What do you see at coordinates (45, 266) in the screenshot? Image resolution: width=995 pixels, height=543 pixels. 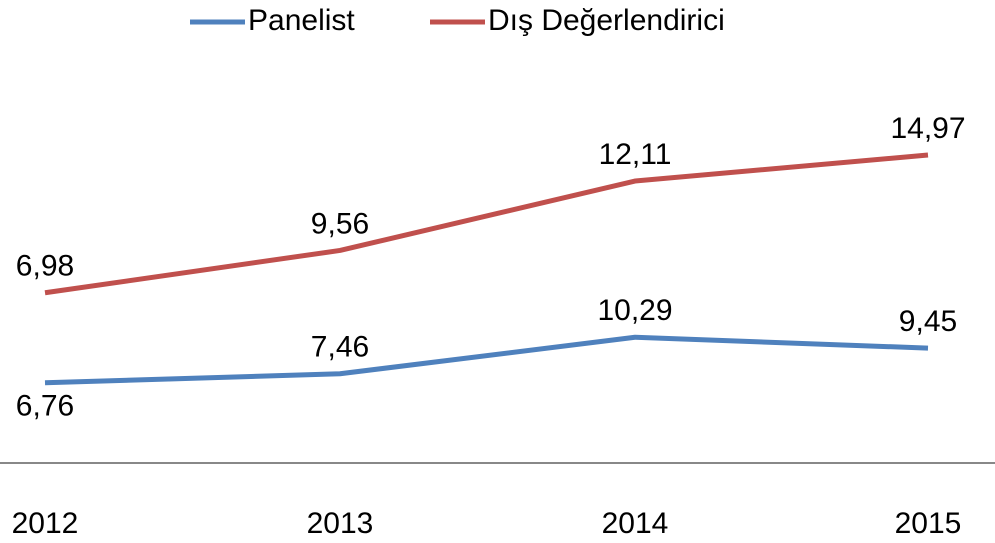 I see `data-label: 6,98` at bounding box center [45, 266].